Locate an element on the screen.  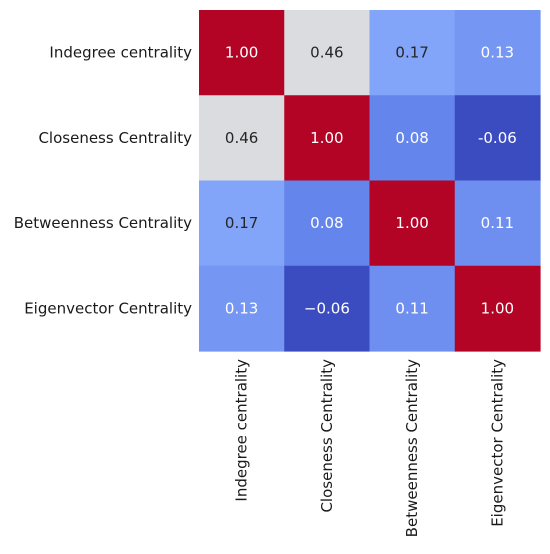
heatmap-cell-r2-c0 is located at coordinates (242, 223).